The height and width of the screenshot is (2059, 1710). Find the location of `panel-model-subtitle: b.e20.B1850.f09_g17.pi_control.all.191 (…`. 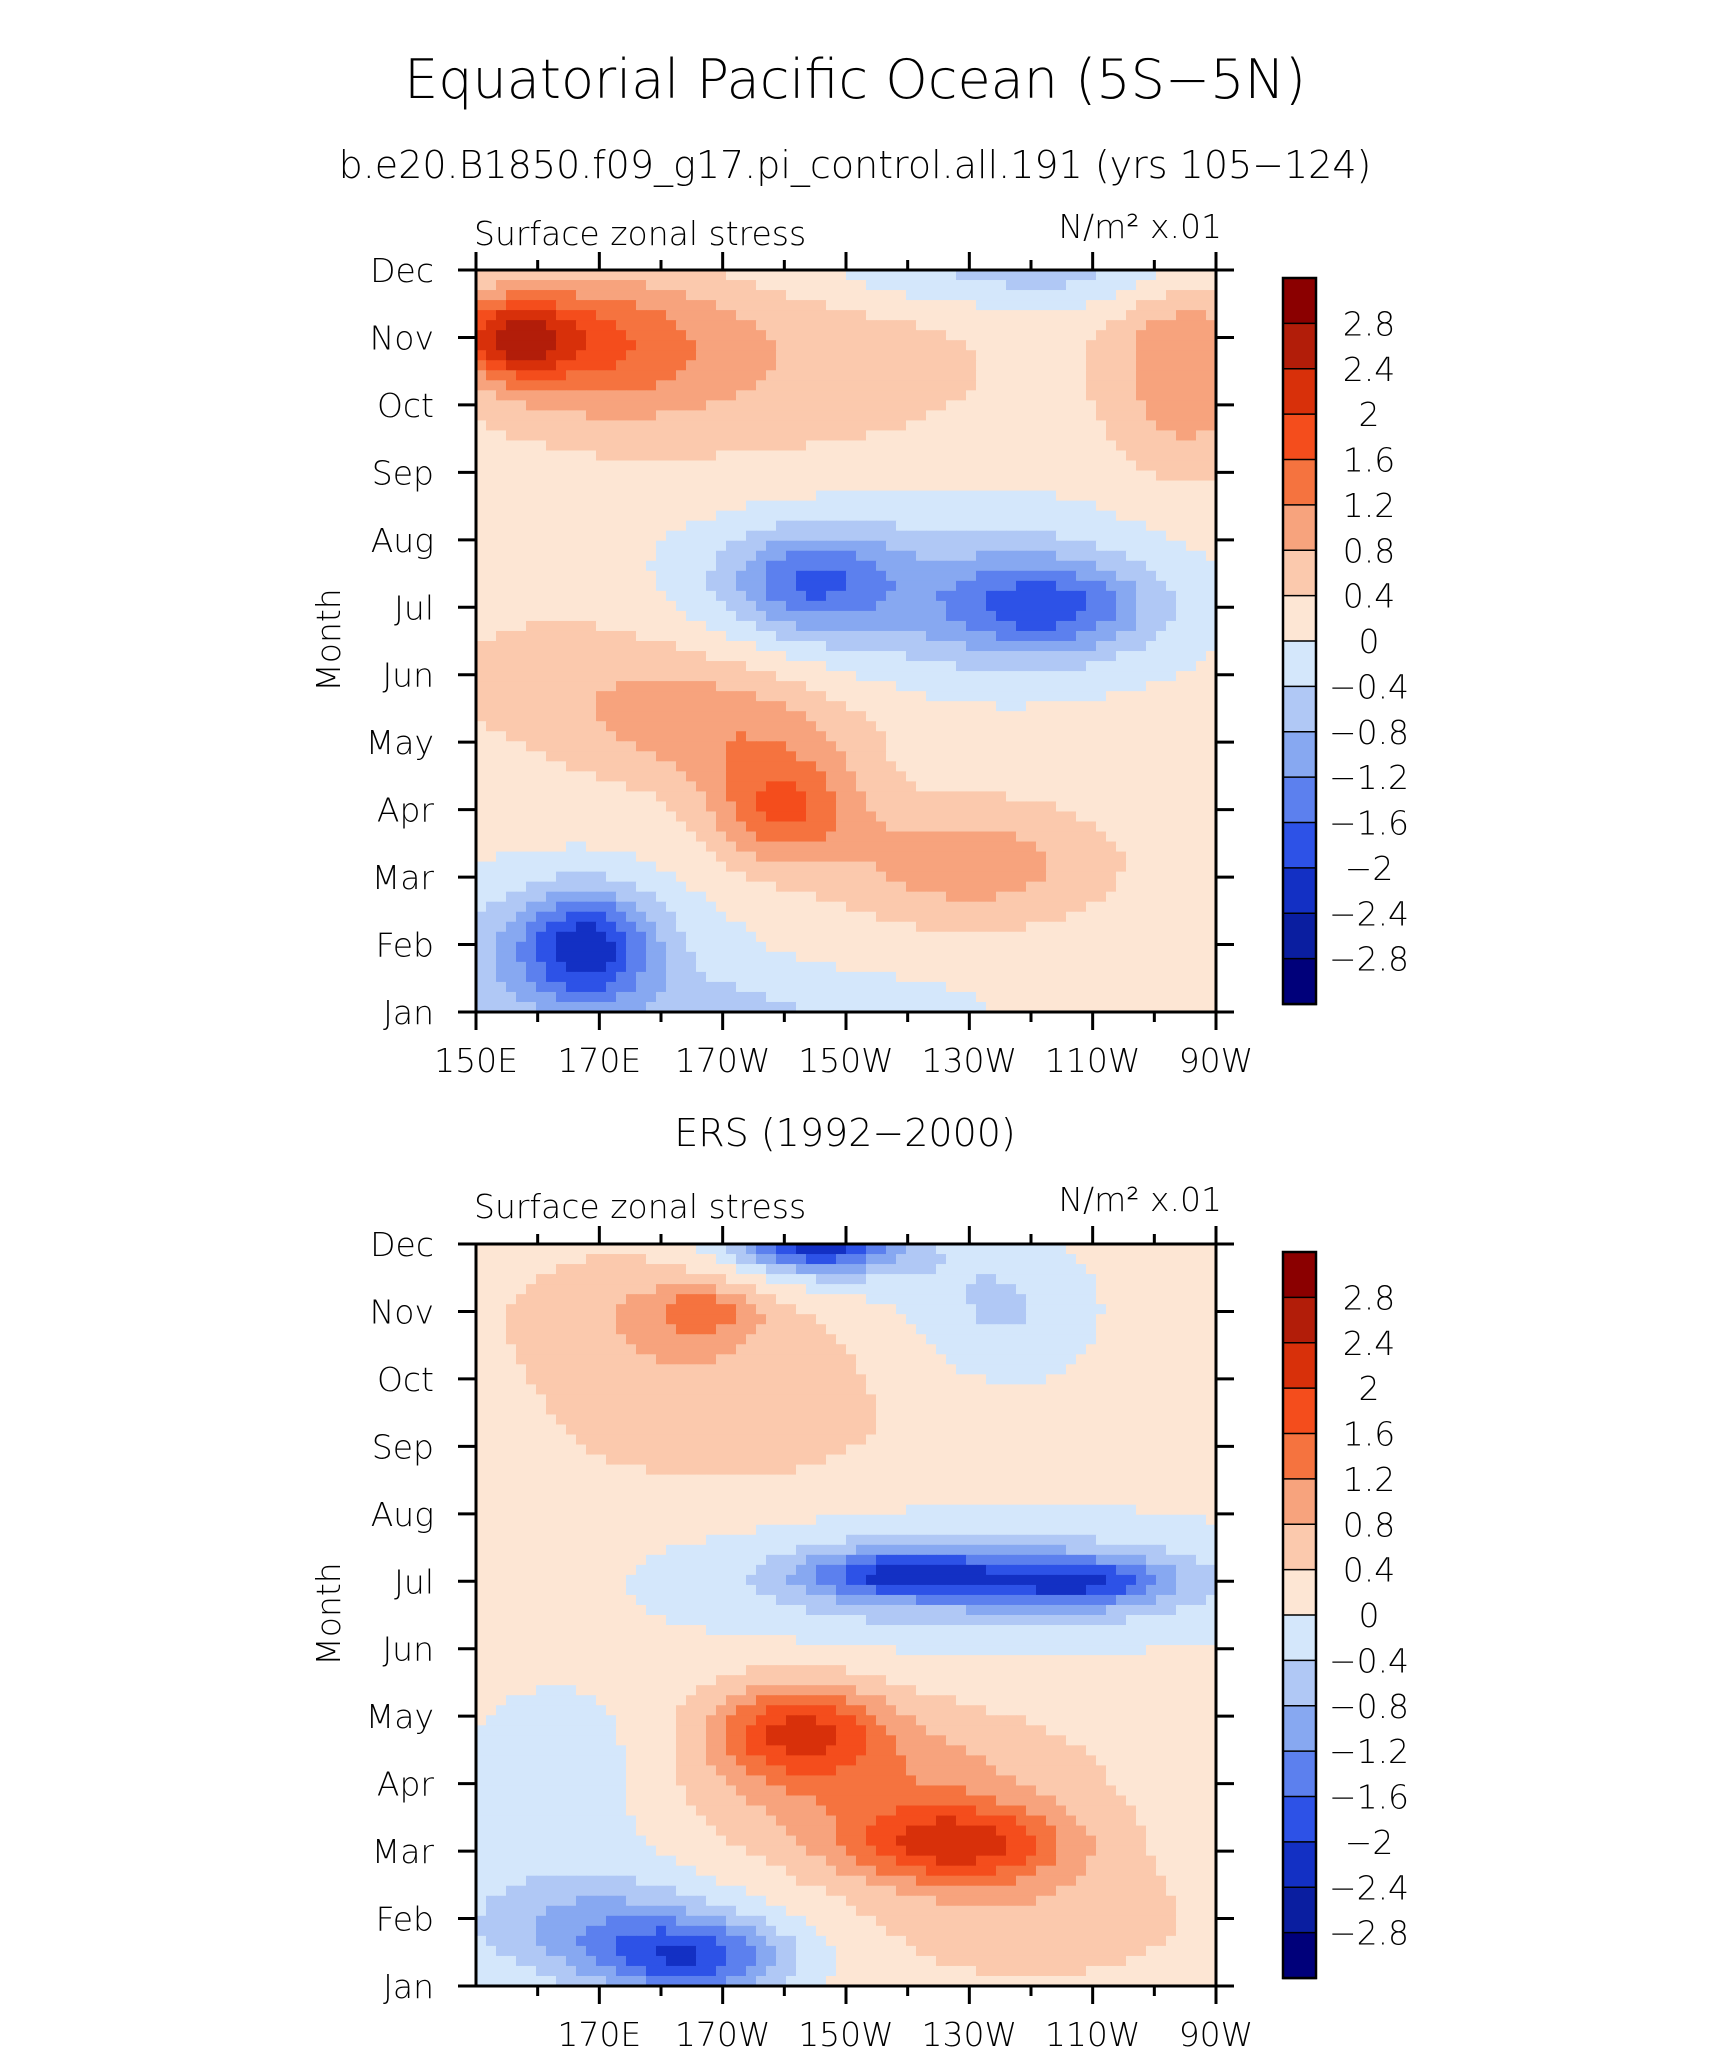

panel-model-subtitle: b.e20.B1850.f09_g17.pi_control.all.191 (… is located at coordinates (855, 165).